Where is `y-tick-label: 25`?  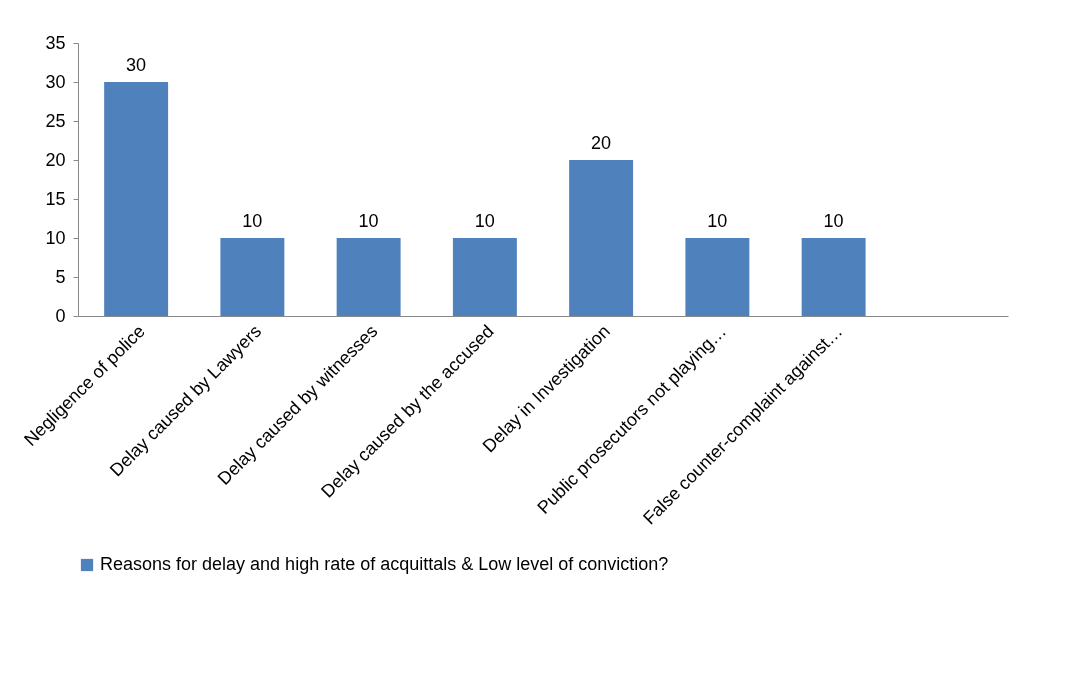 y-tick-label: 25 is located at coordinates (55, 120).